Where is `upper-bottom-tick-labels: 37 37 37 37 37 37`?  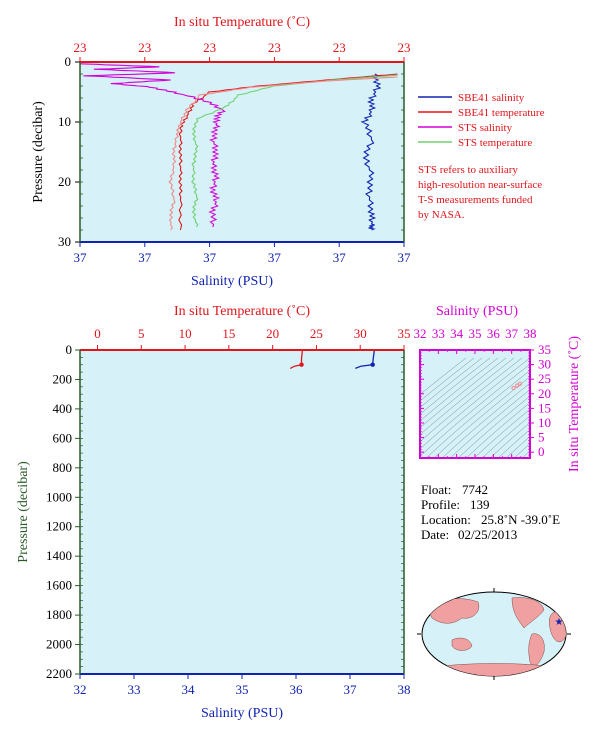
upper-bottom-tick-labels: 37 37 37 37 37 37 is located at coordinates (243, 253).